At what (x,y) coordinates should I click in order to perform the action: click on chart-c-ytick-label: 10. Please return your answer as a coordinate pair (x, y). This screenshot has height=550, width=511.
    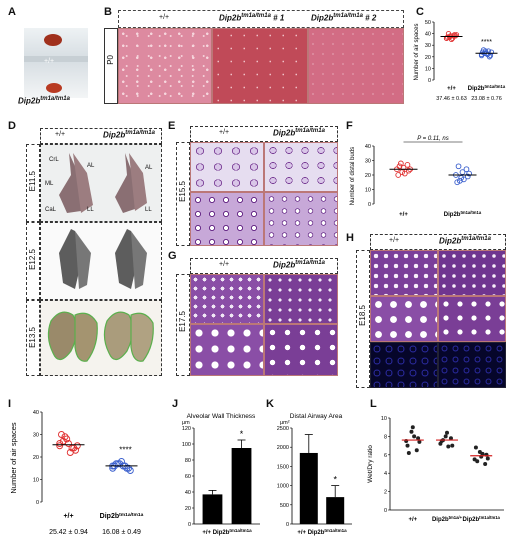
    Looking at the image, I should click on (428, 69).